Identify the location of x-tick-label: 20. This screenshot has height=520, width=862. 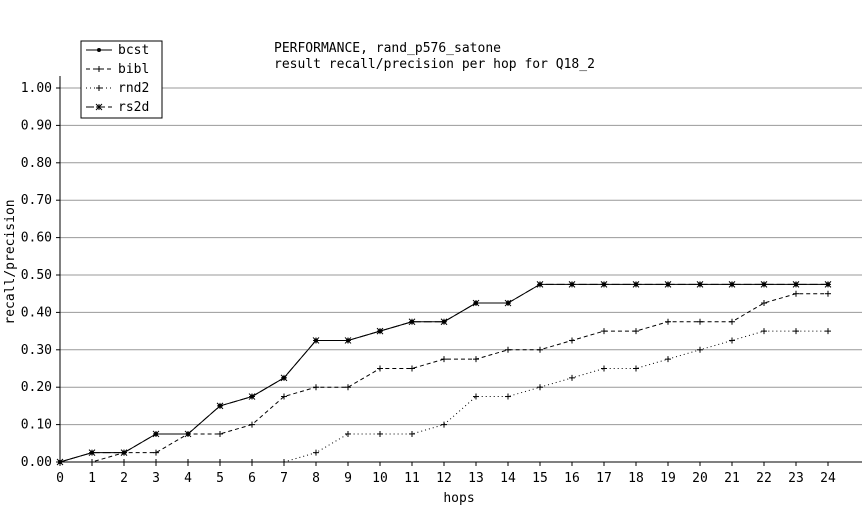
(700, 478).